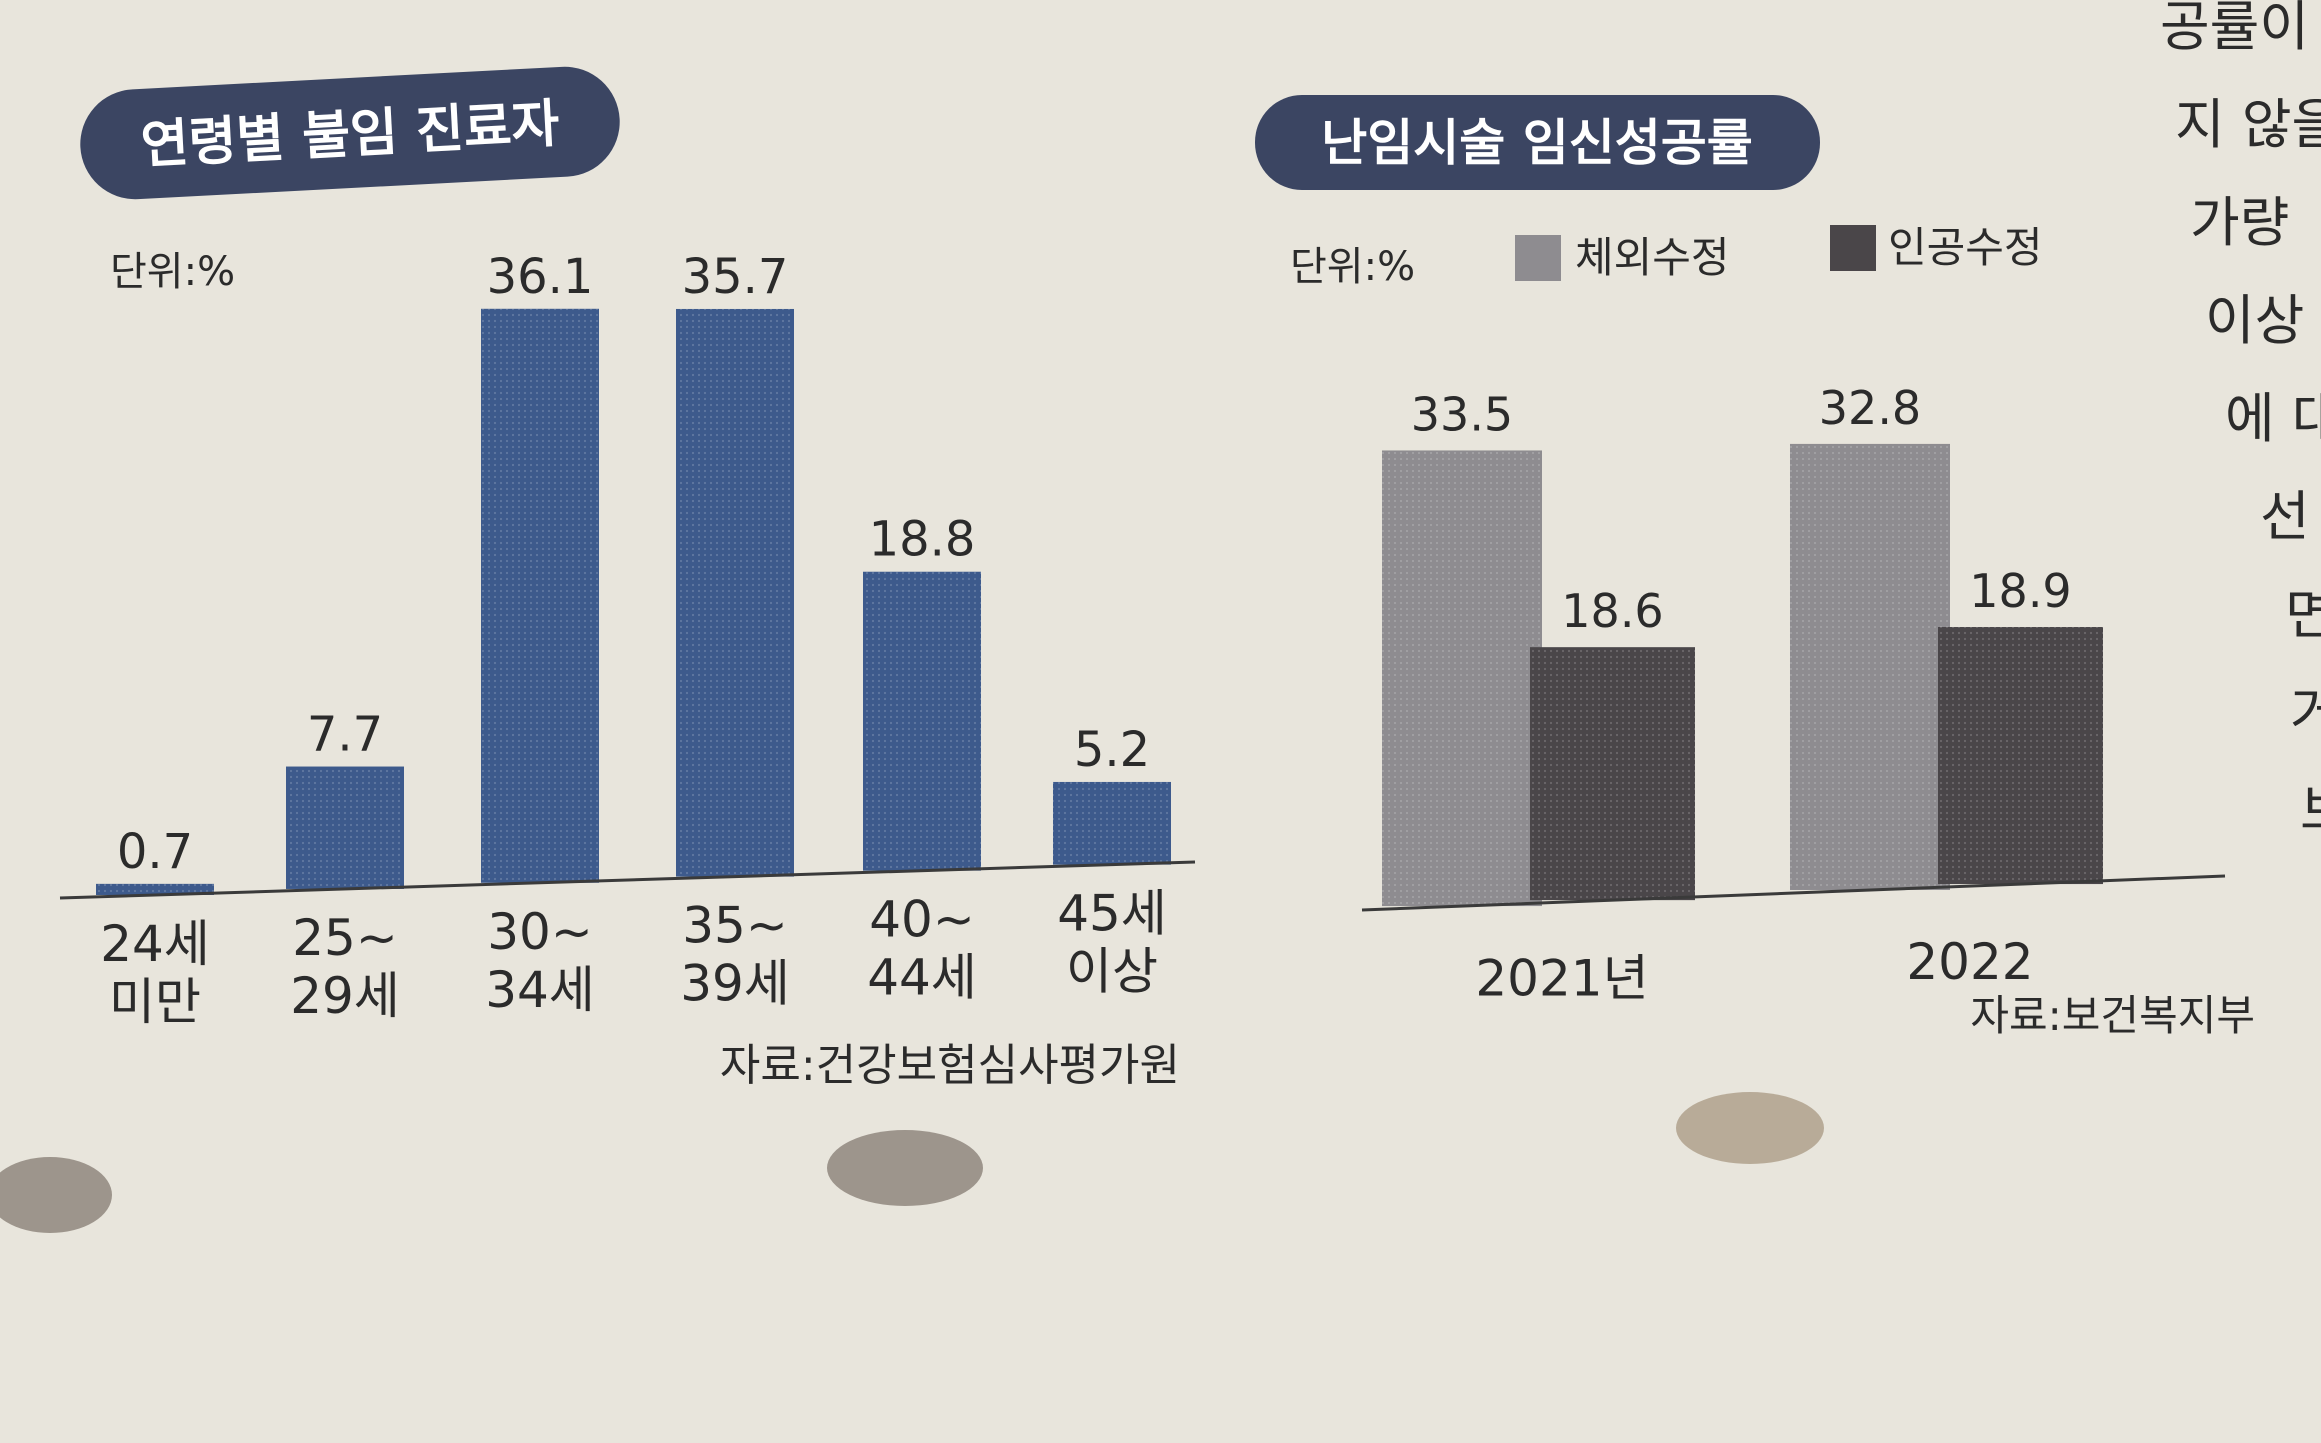 The height and width of the screenshot is (1443, 2321). I want to click on bar-group: 33.5 18.6 32.8 18.9, so click(1742, 644).